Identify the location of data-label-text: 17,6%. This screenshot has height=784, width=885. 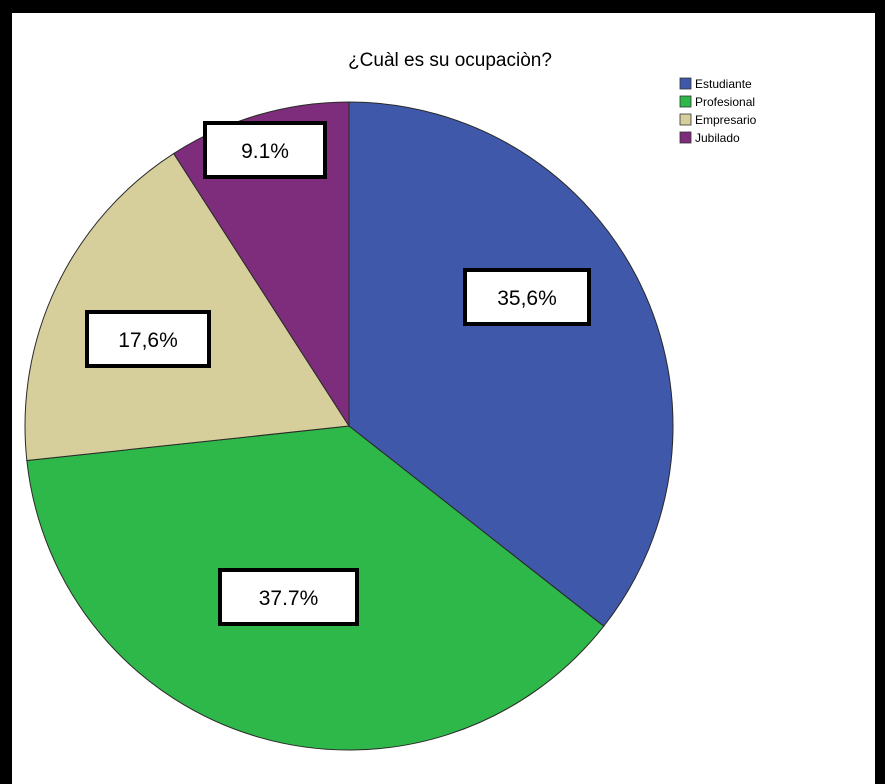
(148, 340).